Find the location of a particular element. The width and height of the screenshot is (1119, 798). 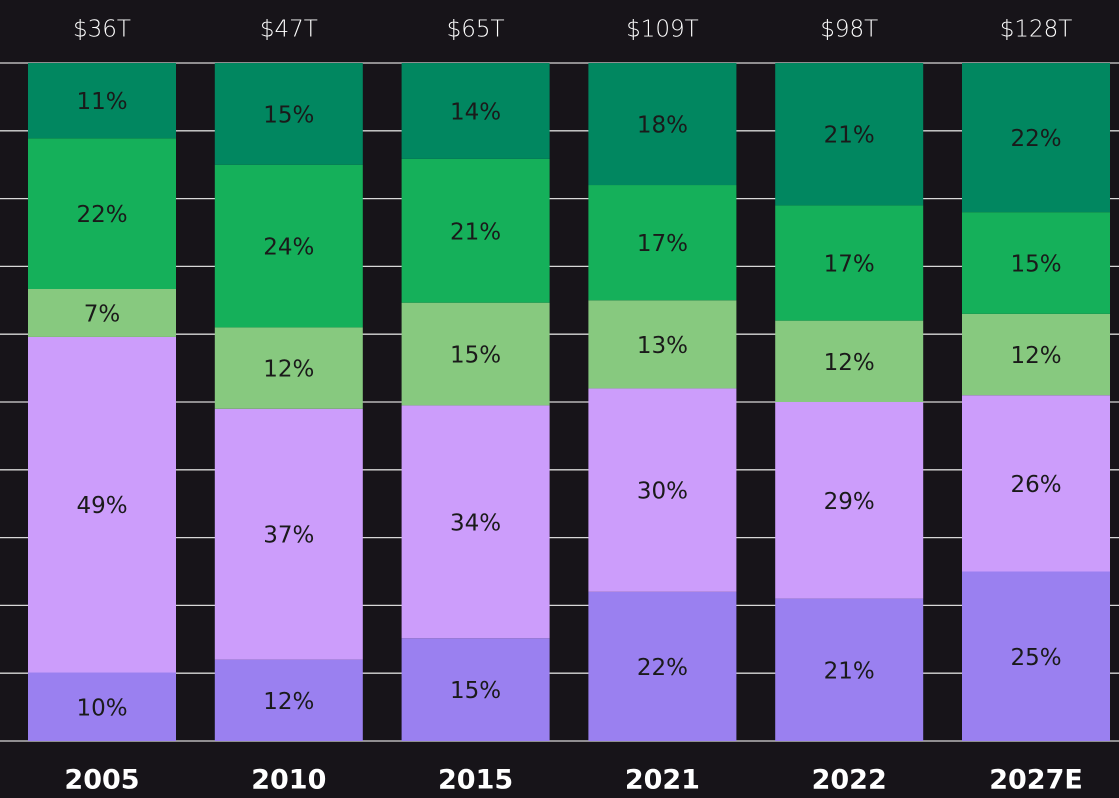

segment-label: 18% is located at coordinates (662, 126).